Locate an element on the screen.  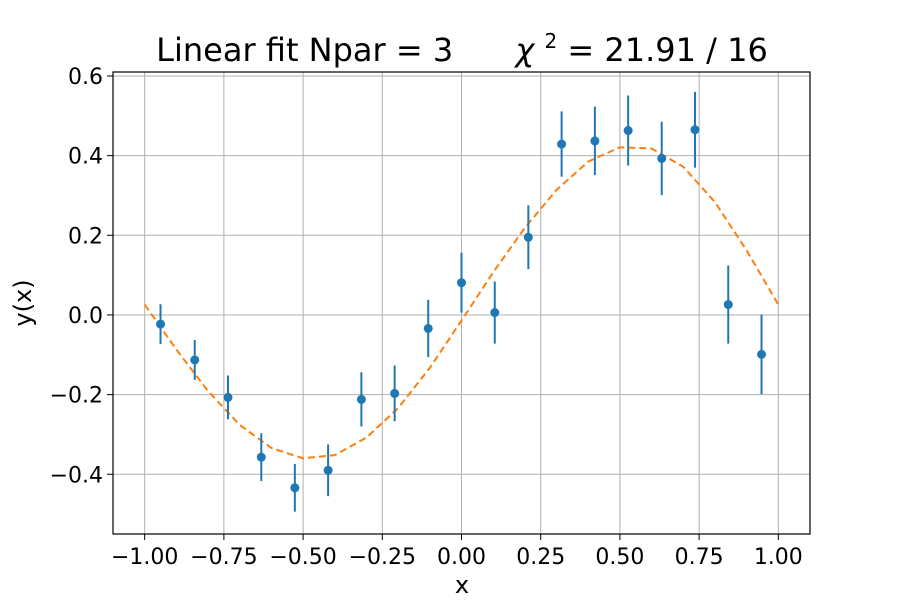
x-axis-ticks: −1.00 −0.75 −0.50 −0.25 0.00 0.25 0.50 0.75 1.00 is located at coordinates (457, 552).